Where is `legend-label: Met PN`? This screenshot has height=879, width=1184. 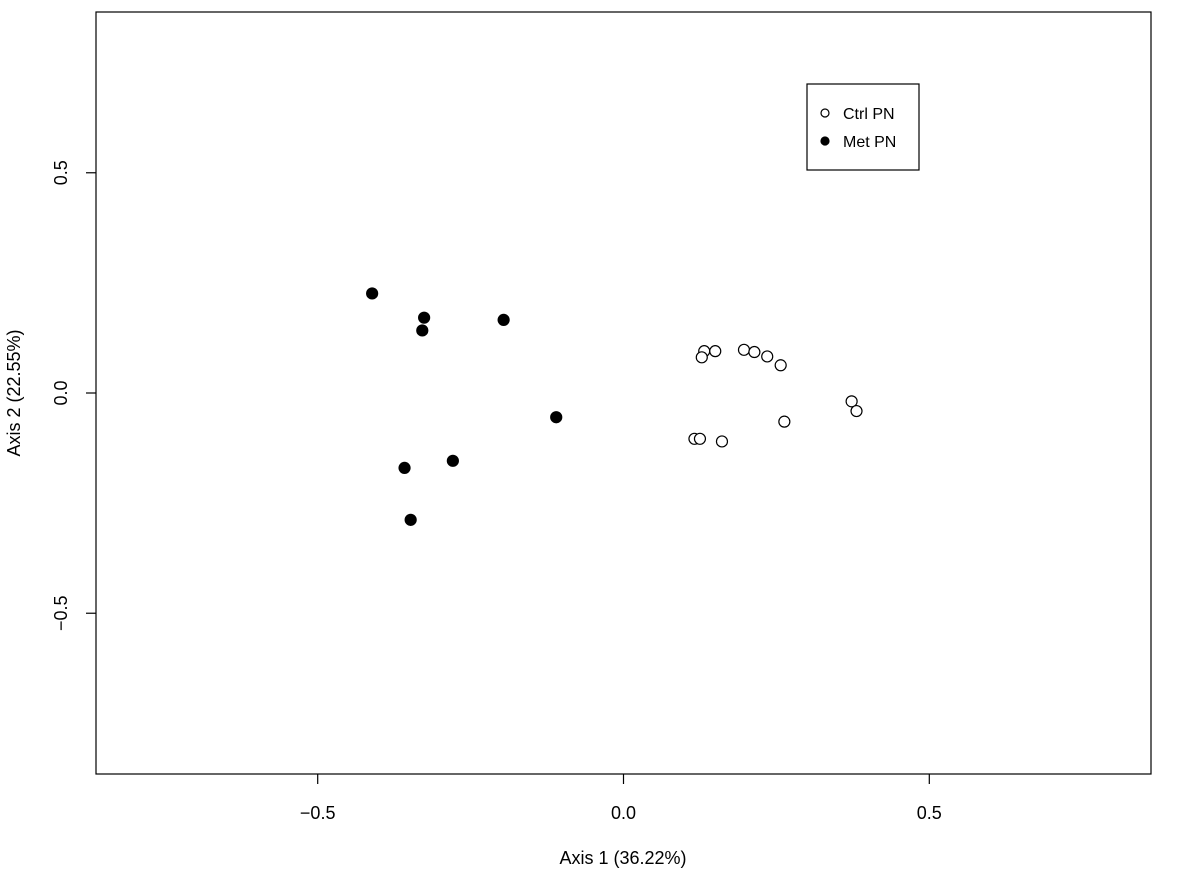 legend-label: Met PN is located at coordinates (869, 142).